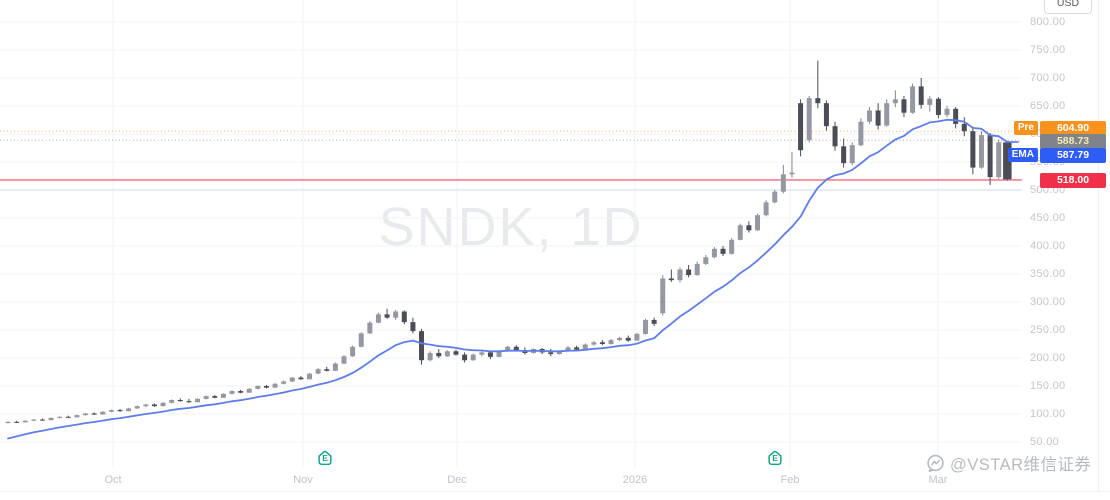  I want to click on time-tick-label-dec: Dec, so click(457, 480).